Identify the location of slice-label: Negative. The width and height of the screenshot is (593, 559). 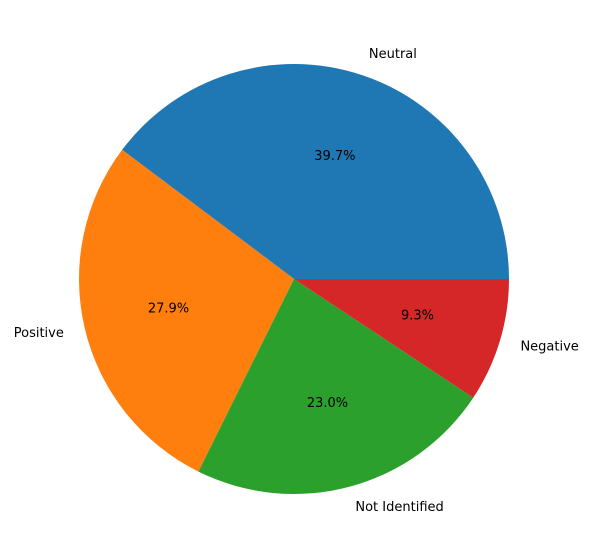
(549, 347).